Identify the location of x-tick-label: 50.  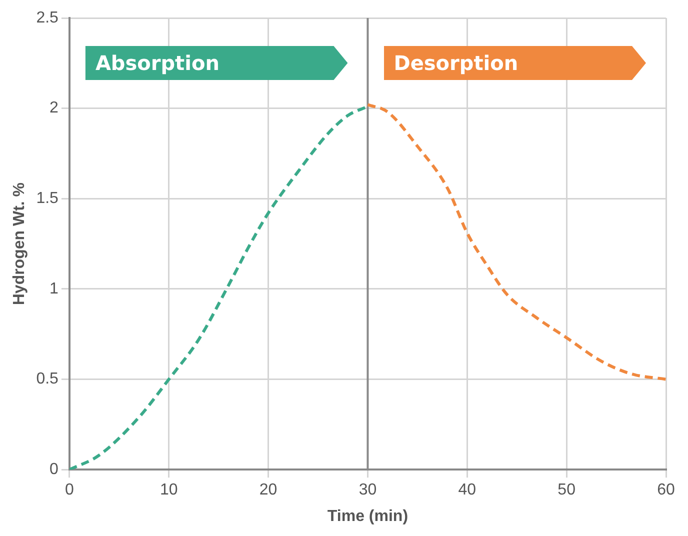
(567, 490).